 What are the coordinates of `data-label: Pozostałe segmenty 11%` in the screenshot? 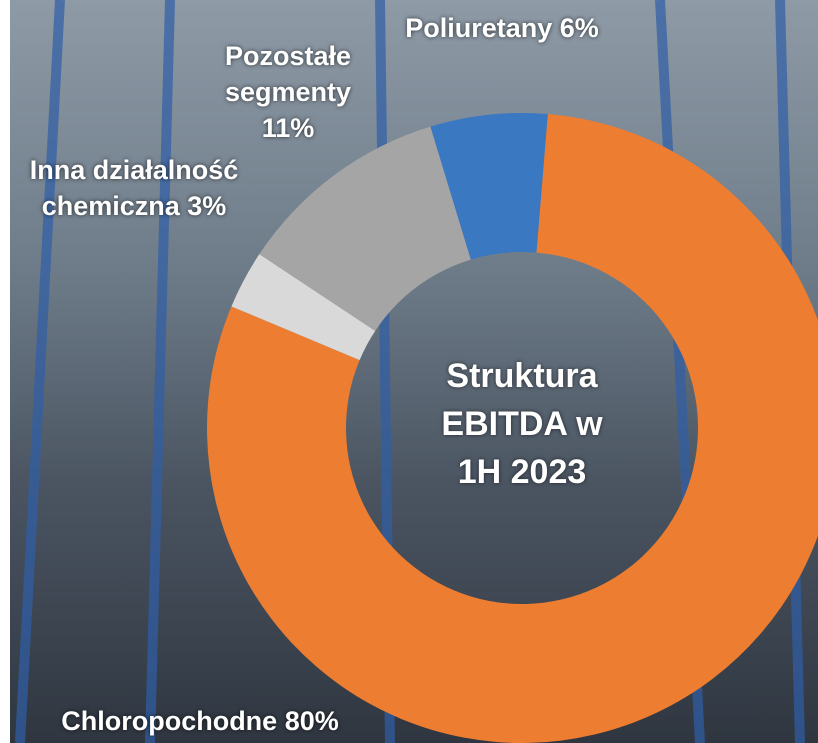 It's located at (288, 92).